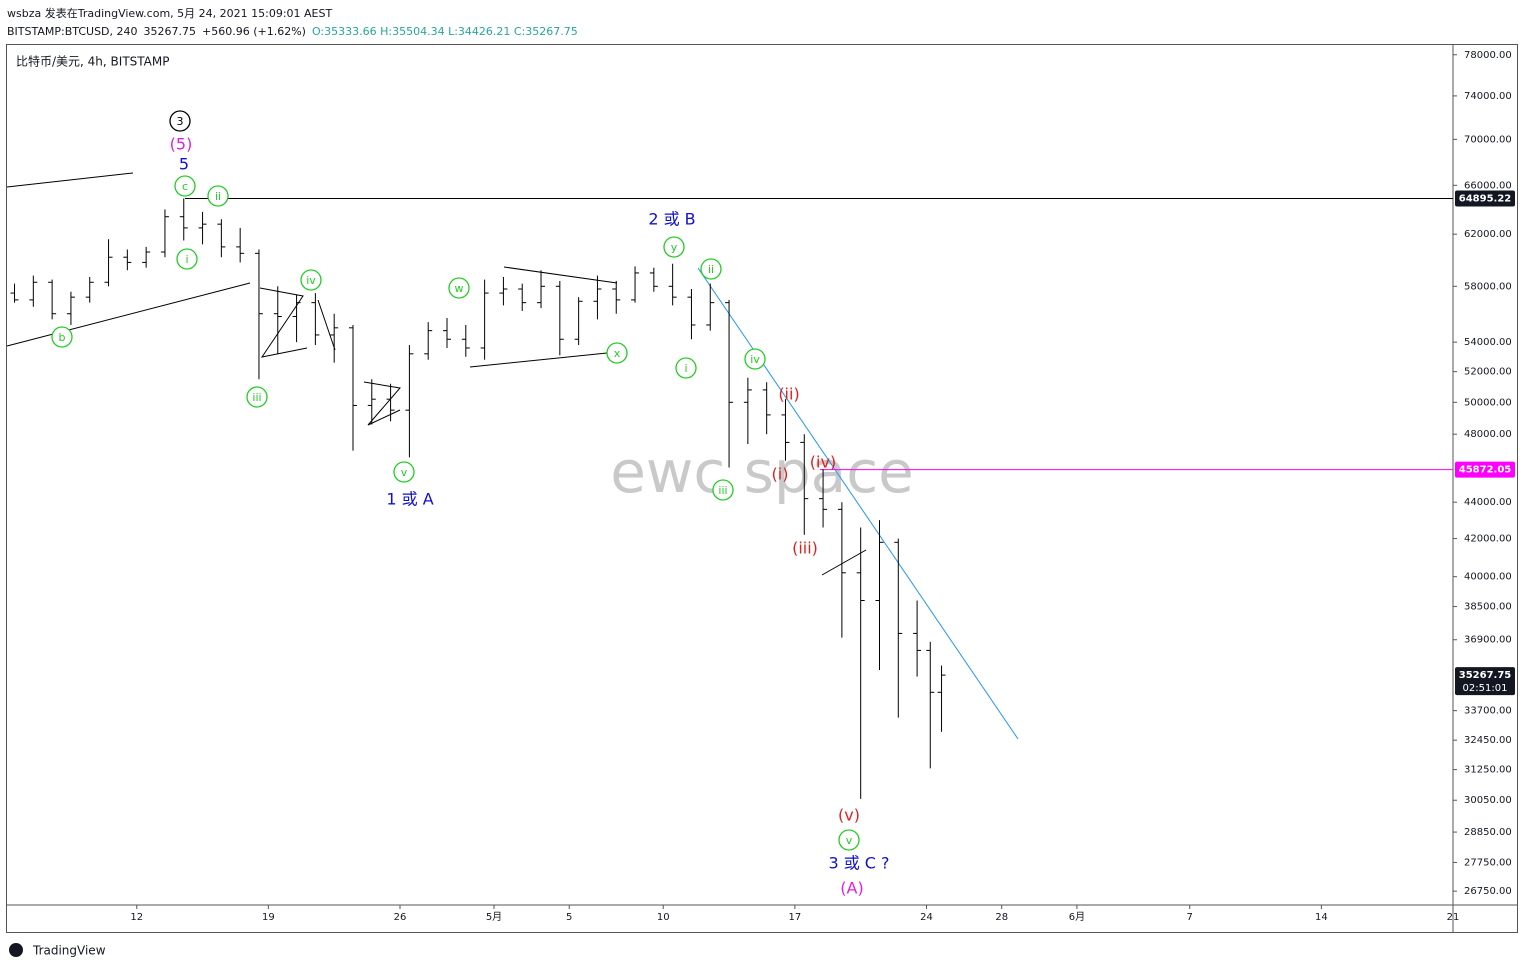  Describe the element at coordinates (184, 164) in the screenshot. I see `wave-label: 5` at that location.